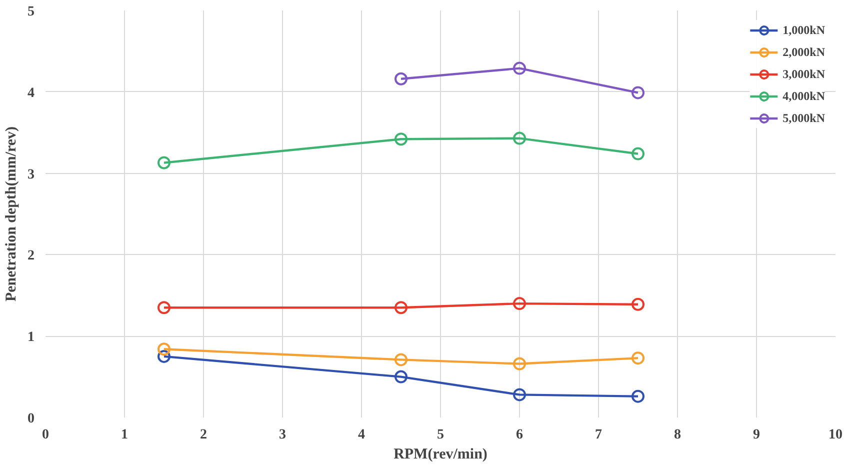 The width and height of the screenshot is (859, 469). Describe the element at coordinates (31, 419) in the screenshot. I see `y-tick-label: 0` at that location.